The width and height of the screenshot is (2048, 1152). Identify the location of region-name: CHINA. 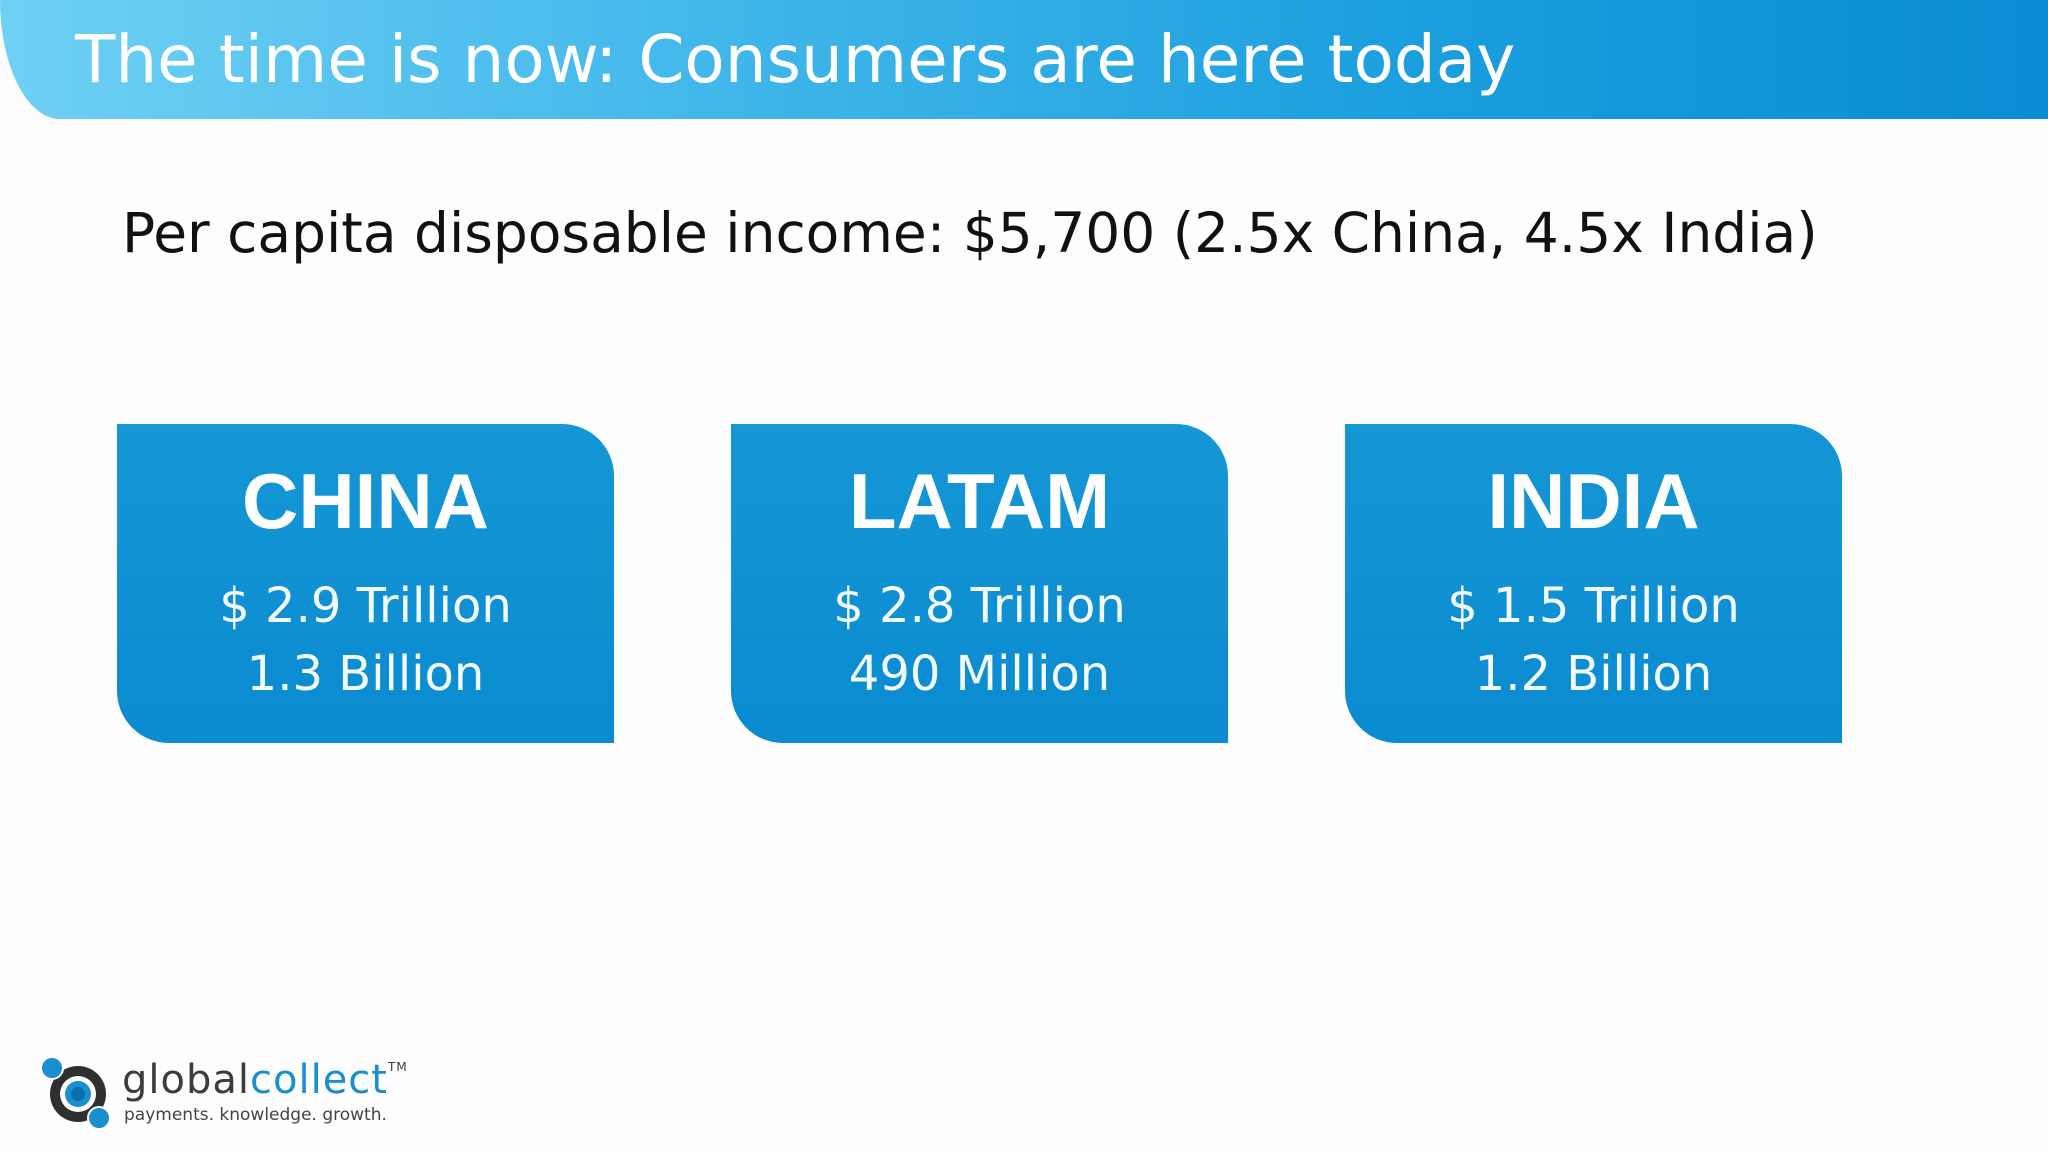
(365, 501).